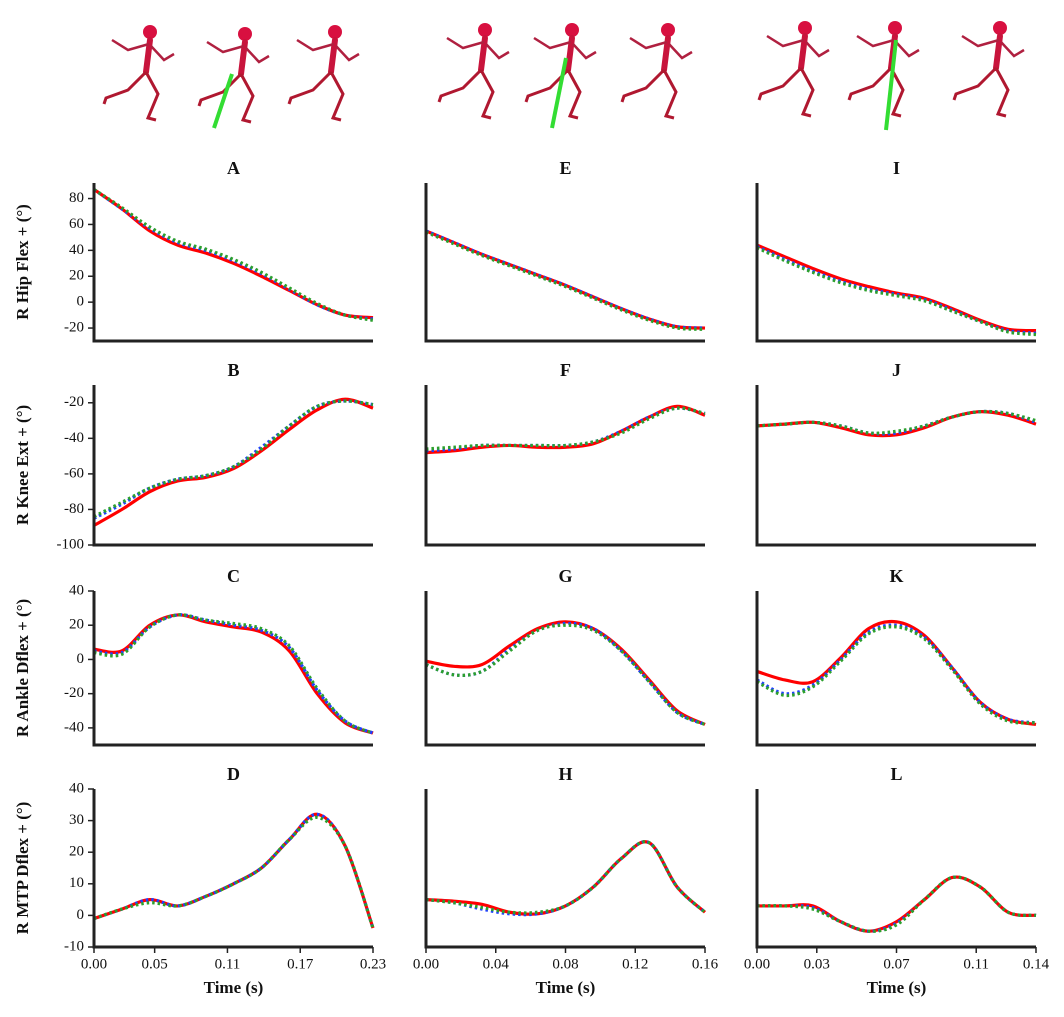 The image size is (1064, 1017). Describe the element at coordinates (565, 576) in the screenshot. I see `panel-title: G` at that location.